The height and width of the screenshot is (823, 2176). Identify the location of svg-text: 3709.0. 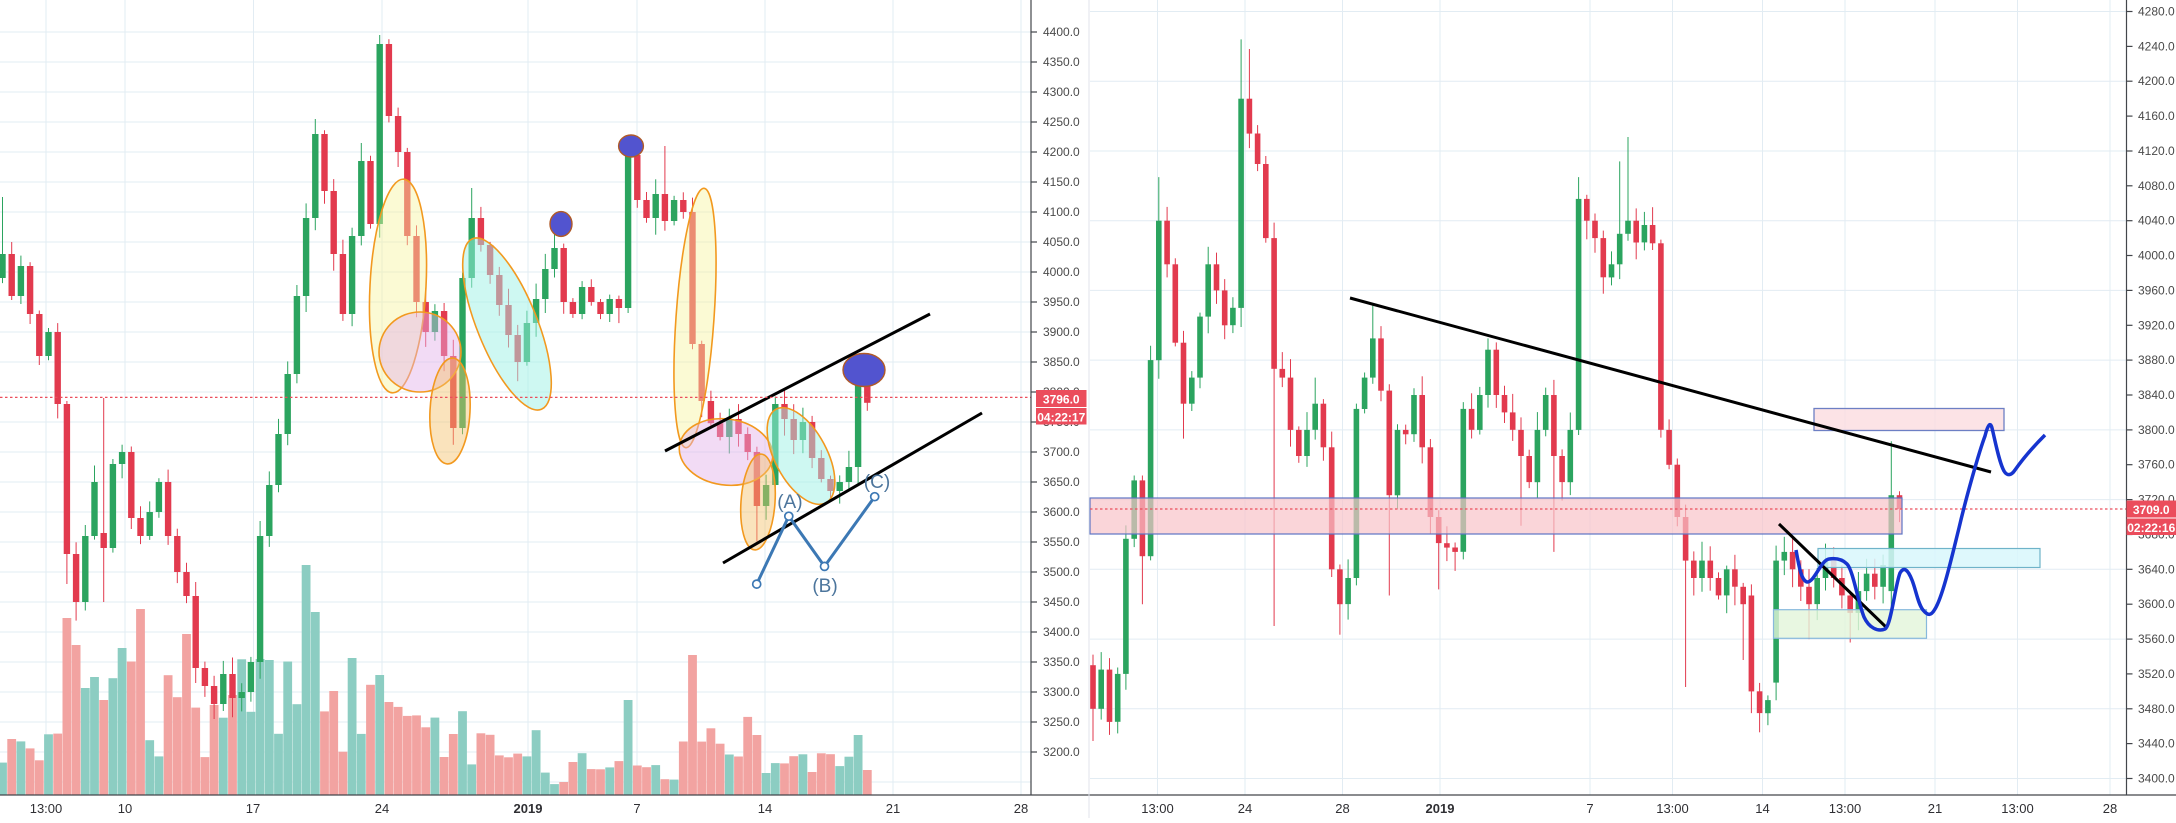
(2151, 510).